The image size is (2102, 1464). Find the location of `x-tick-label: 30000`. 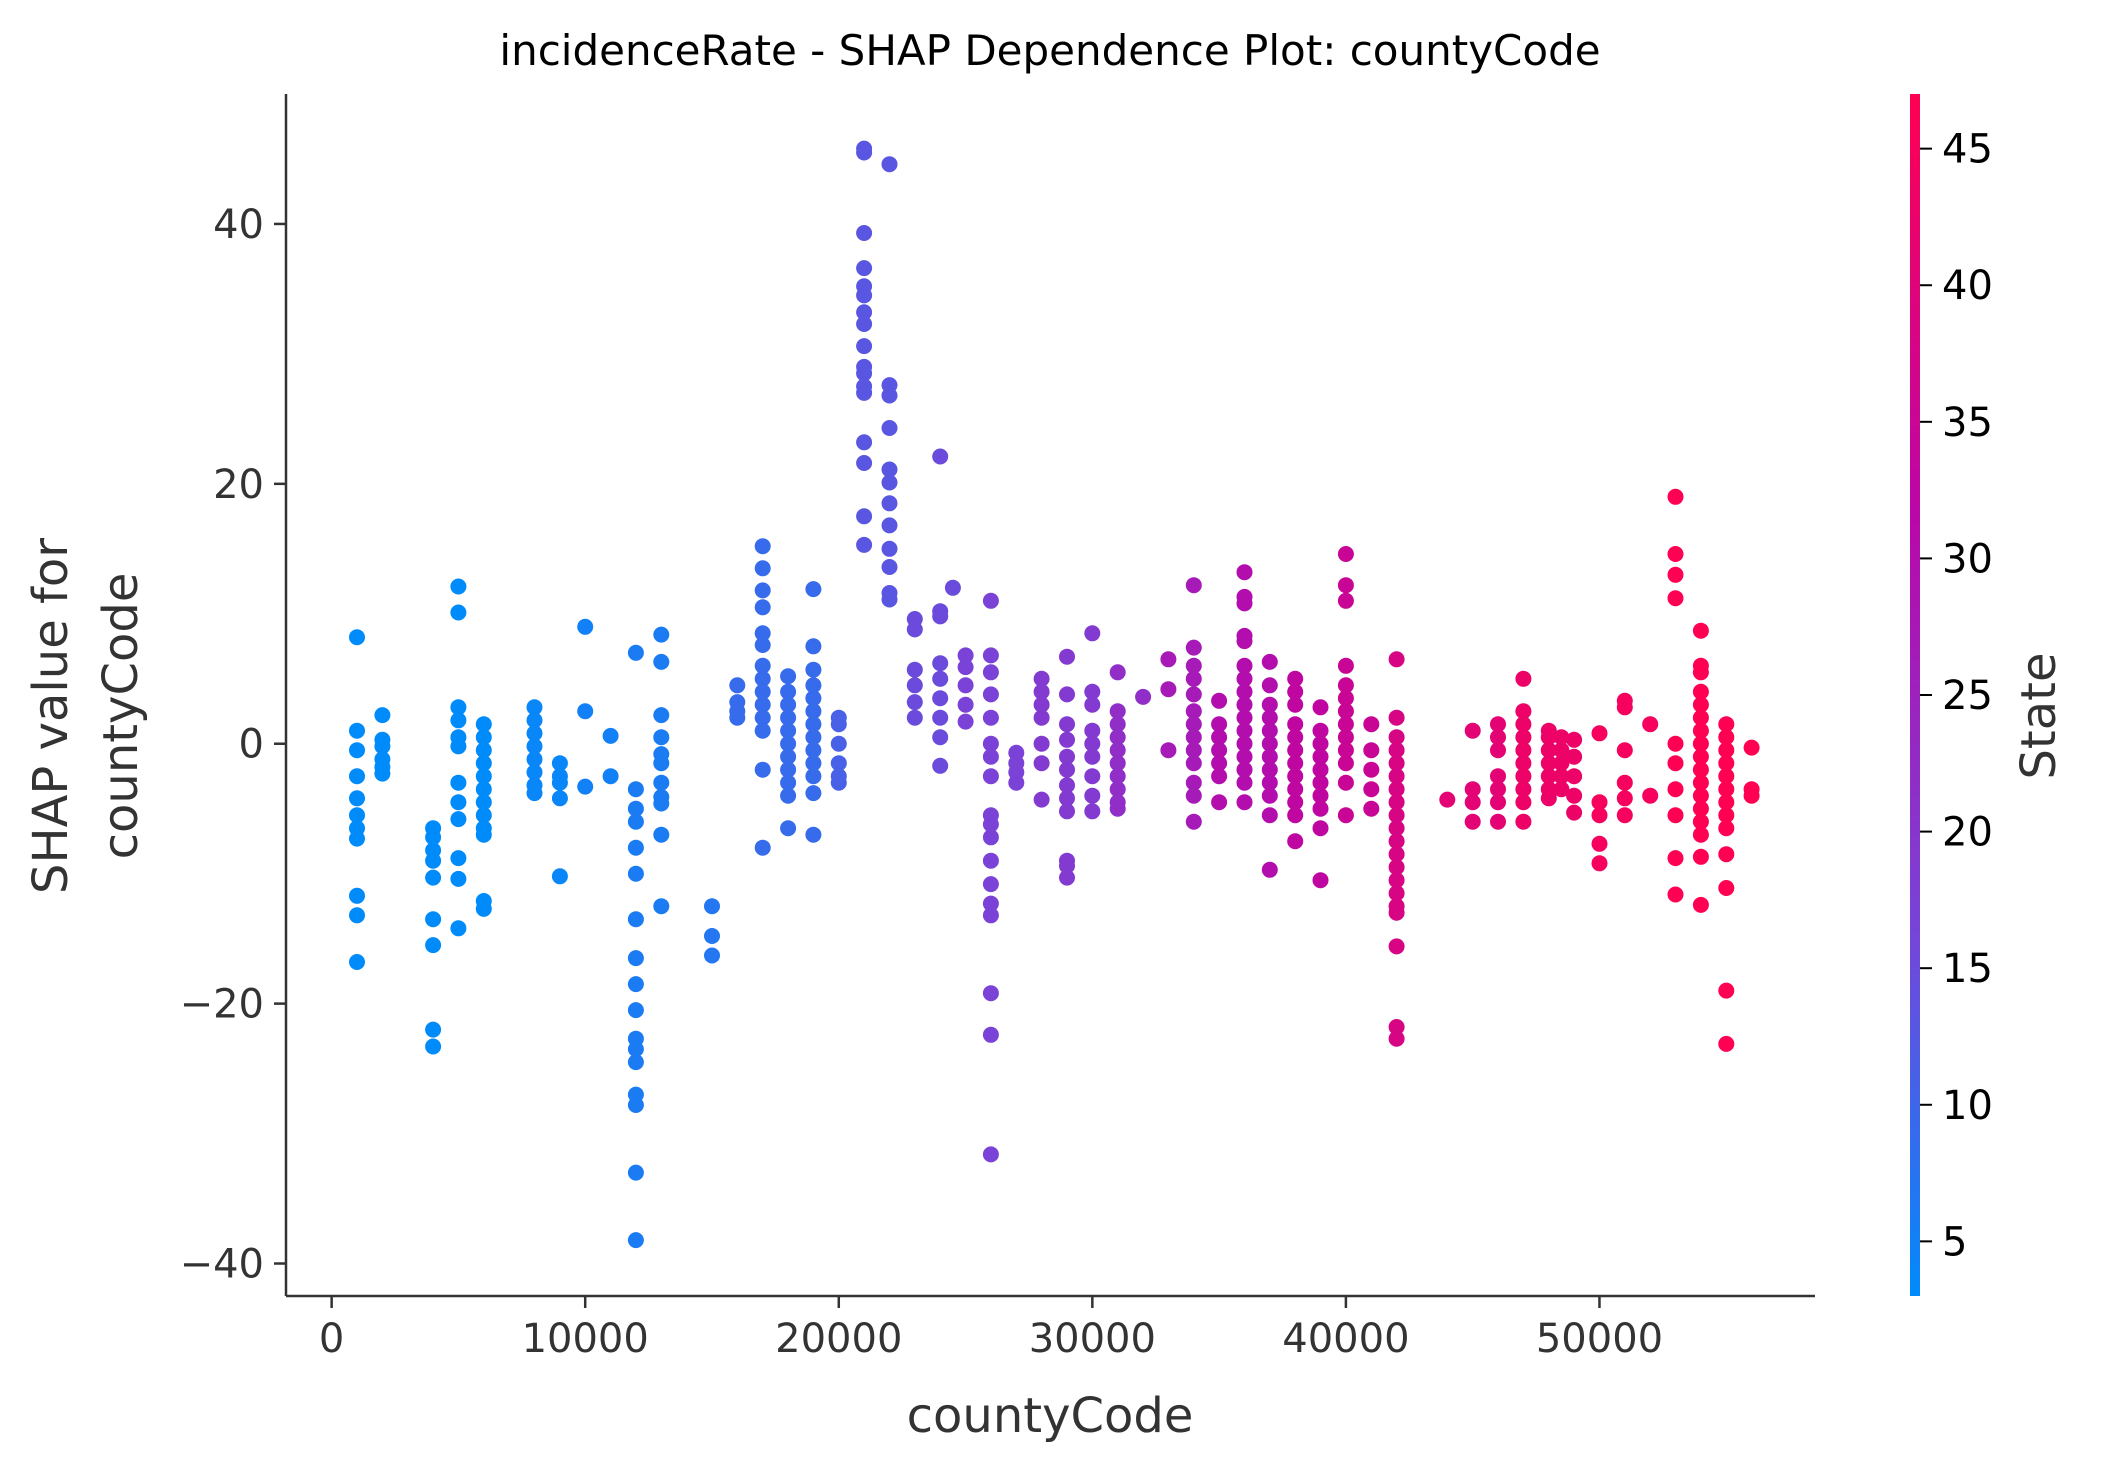

x-tick-label: 30000 is located at coordinates (1092, 1339).